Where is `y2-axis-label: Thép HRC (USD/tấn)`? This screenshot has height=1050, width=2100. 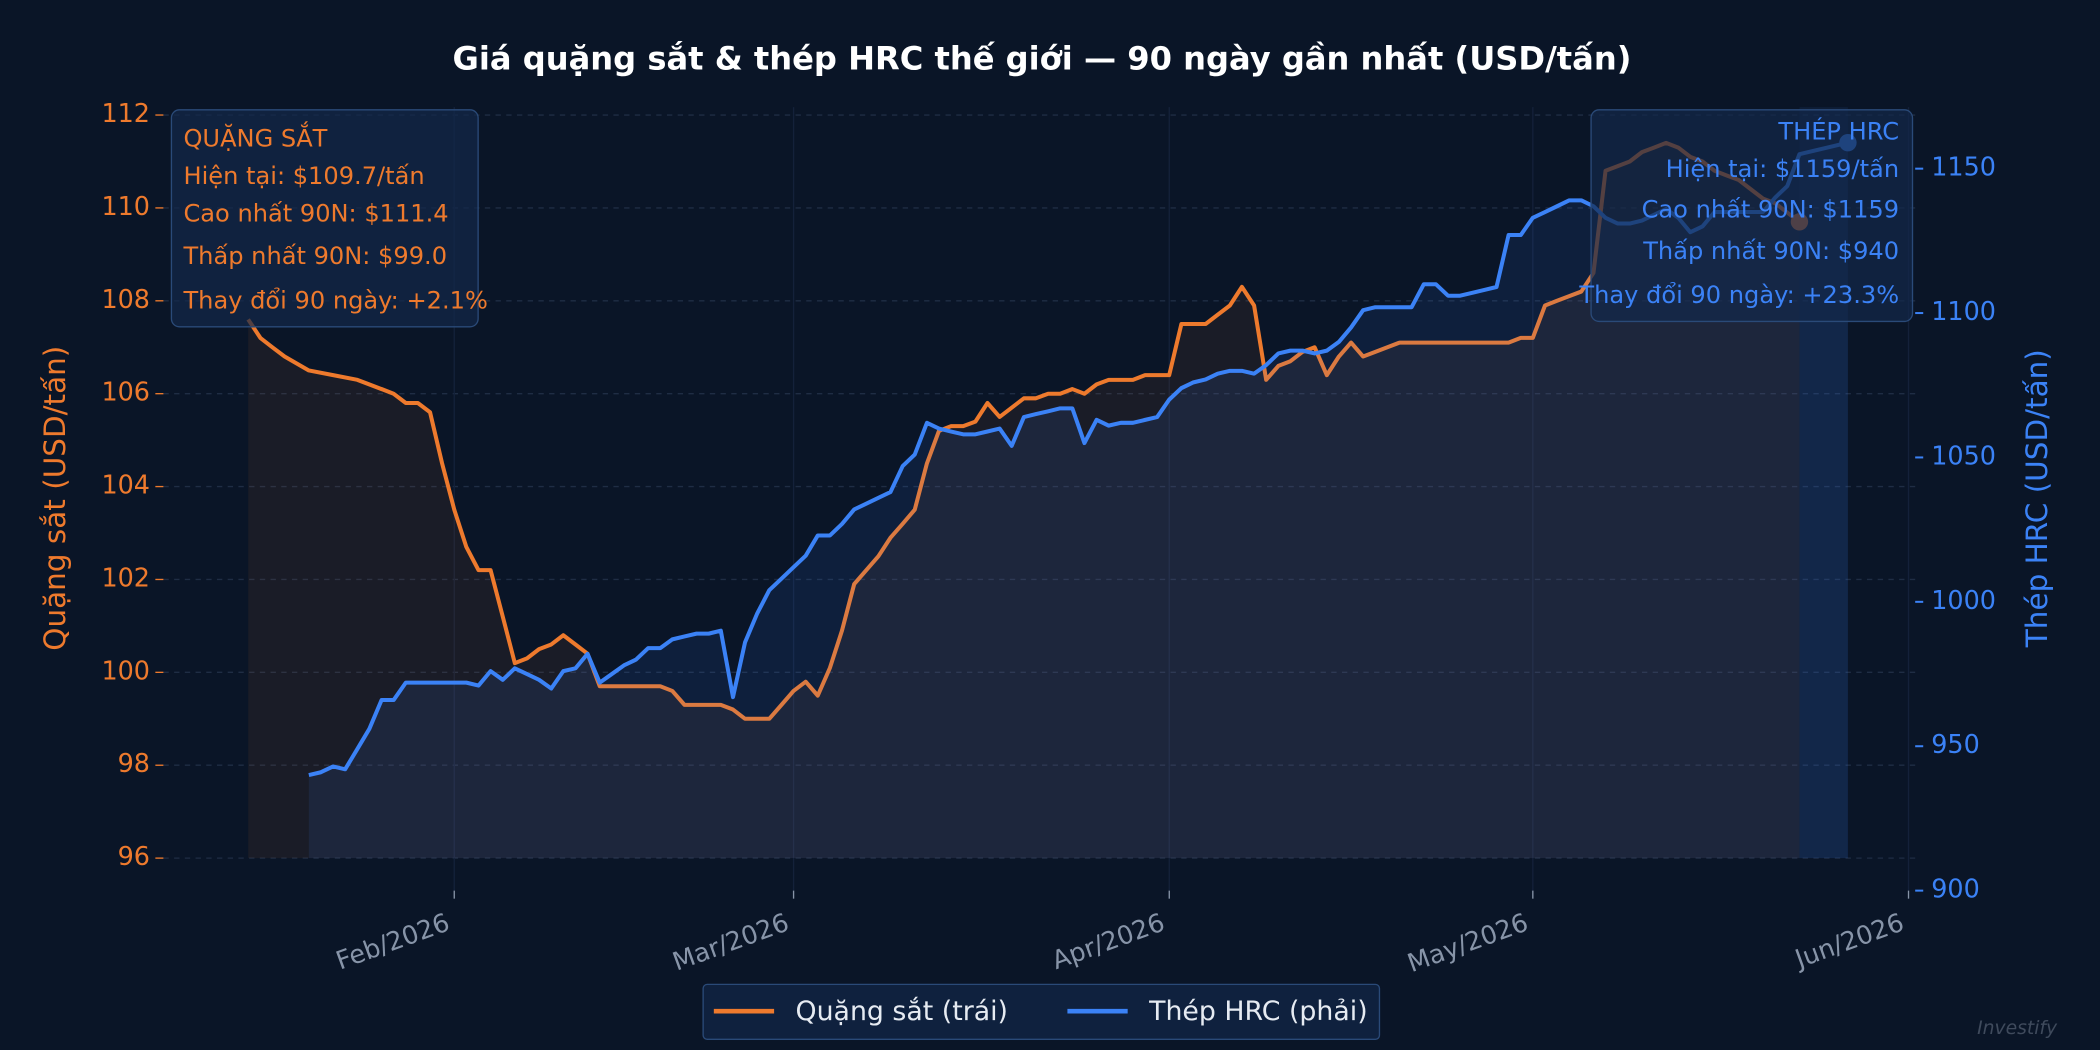 y2-axis-label: Thép HRC (USD/tấn) is located at coordinates (2037, 498).